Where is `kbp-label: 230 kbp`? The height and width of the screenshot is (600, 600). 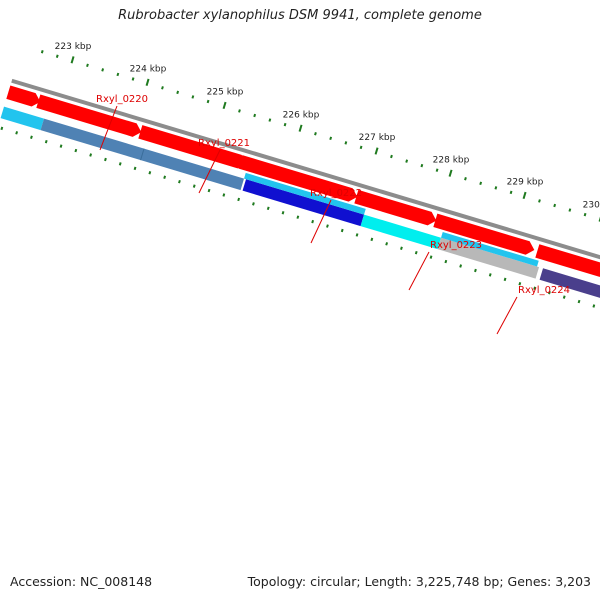
kbp-label: 230 kbp is located at coordinates (591, 205).